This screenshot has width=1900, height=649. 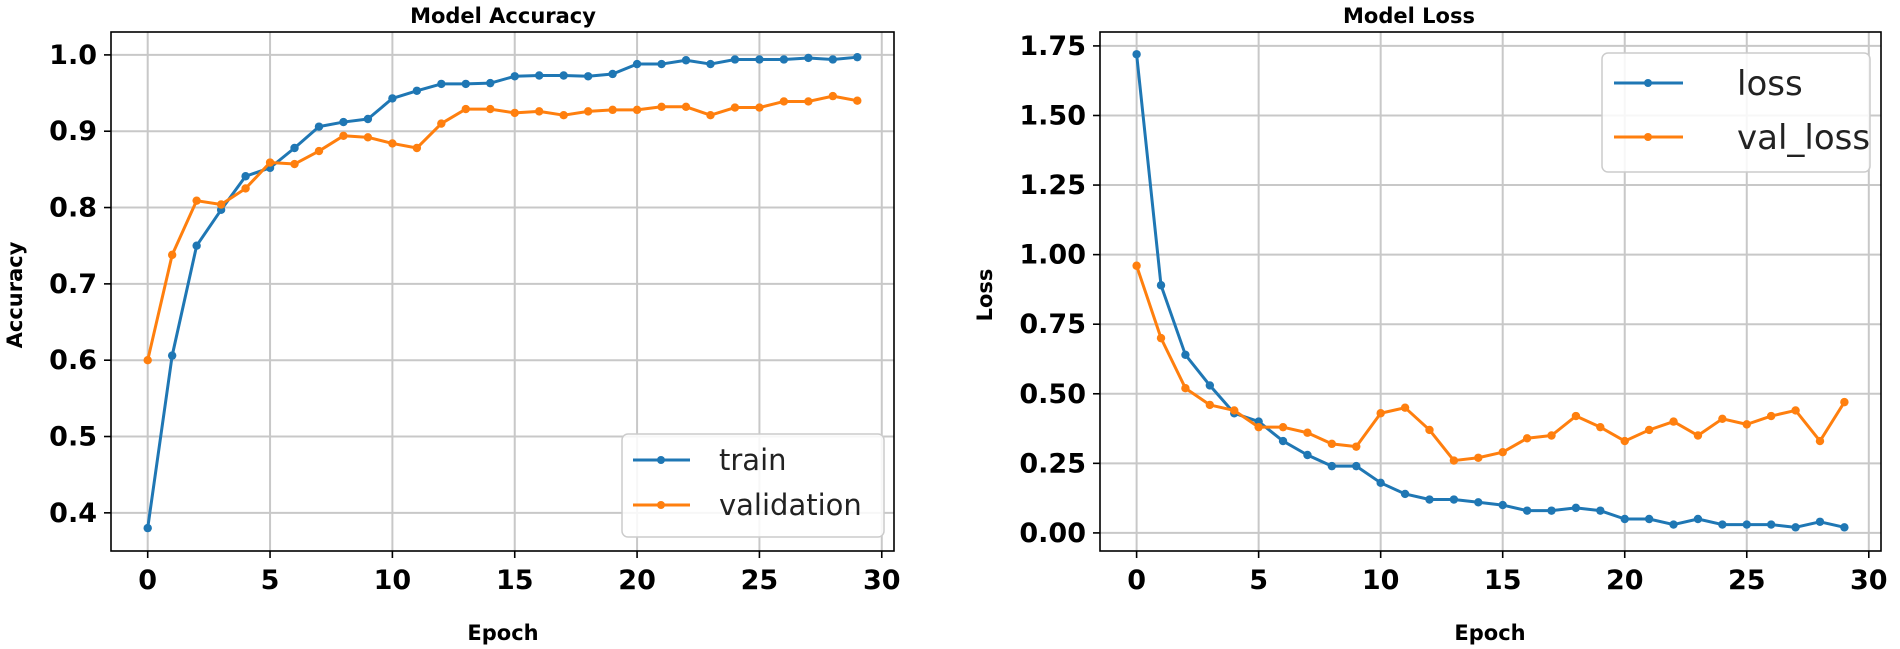 I want to click on loss-val-loss-line, so click(x=1490, y=364).